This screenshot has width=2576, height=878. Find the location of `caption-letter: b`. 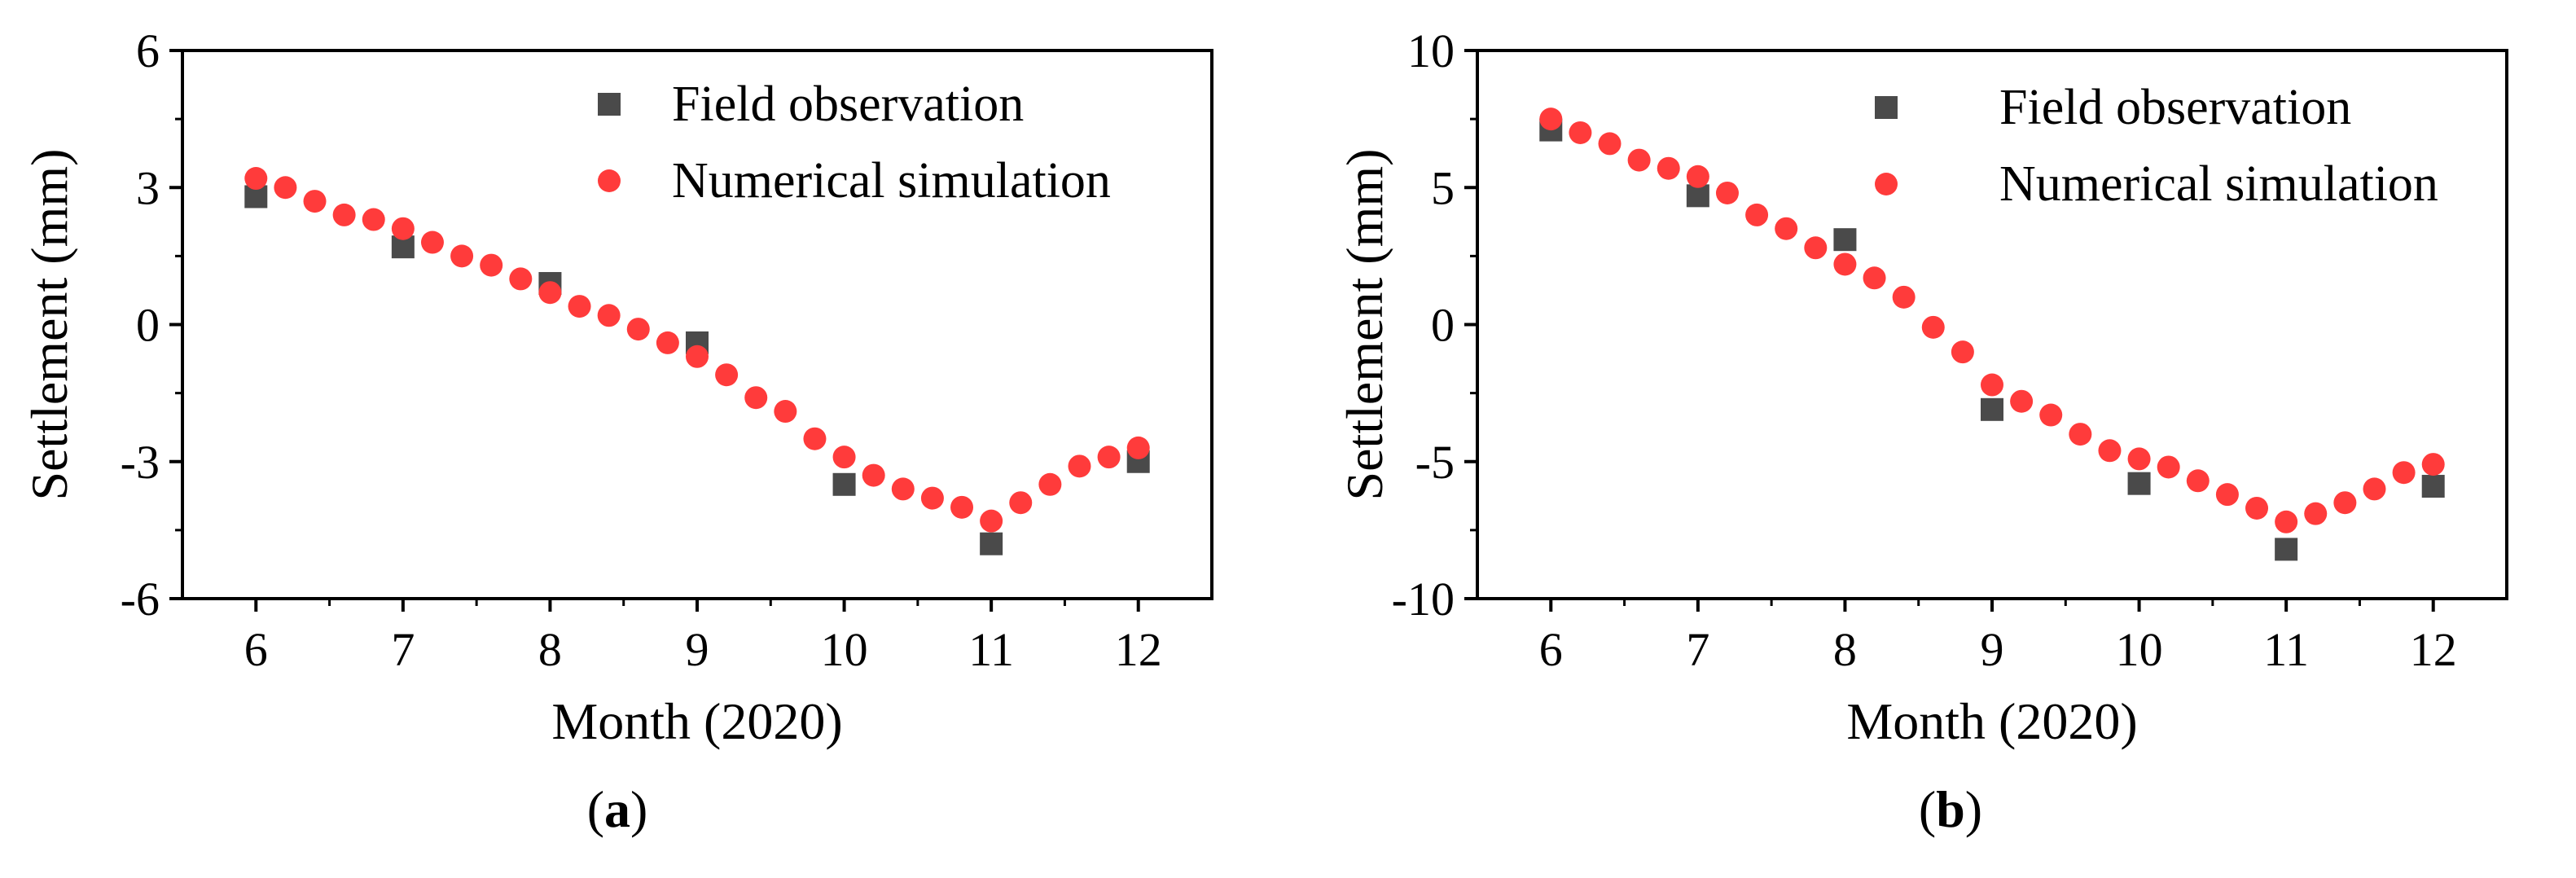

caption-letter: b is located at coordinates (1950, 809).